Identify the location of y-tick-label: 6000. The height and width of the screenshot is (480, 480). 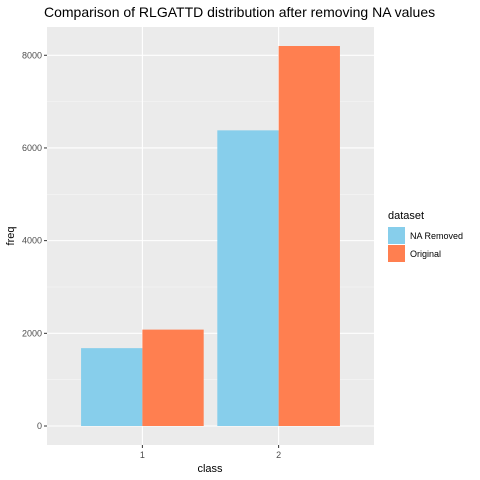
(32, 148).